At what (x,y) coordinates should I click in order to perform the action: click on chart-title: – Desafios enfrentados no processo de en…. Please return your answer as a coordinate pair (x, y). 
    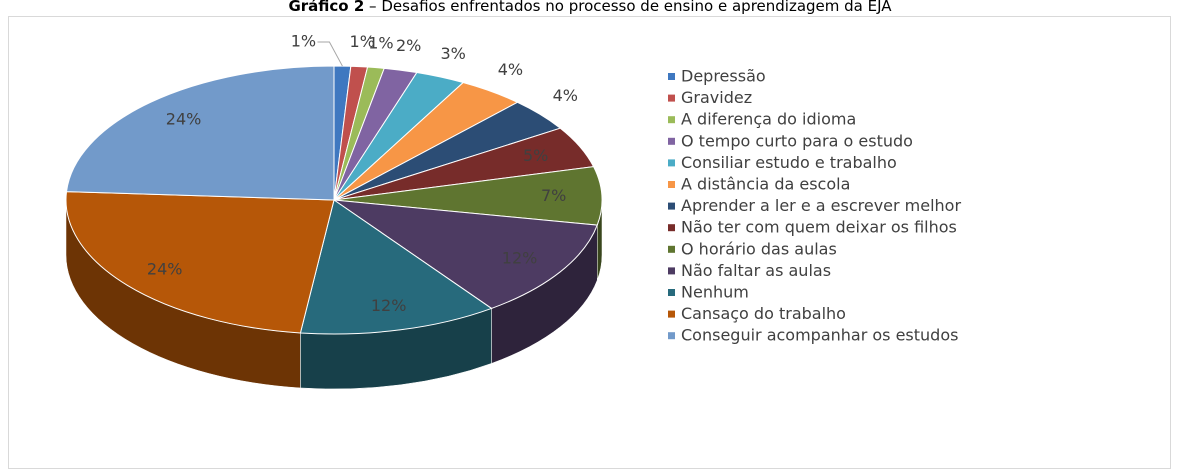
    Looking at the image, I should click on (630, 7).